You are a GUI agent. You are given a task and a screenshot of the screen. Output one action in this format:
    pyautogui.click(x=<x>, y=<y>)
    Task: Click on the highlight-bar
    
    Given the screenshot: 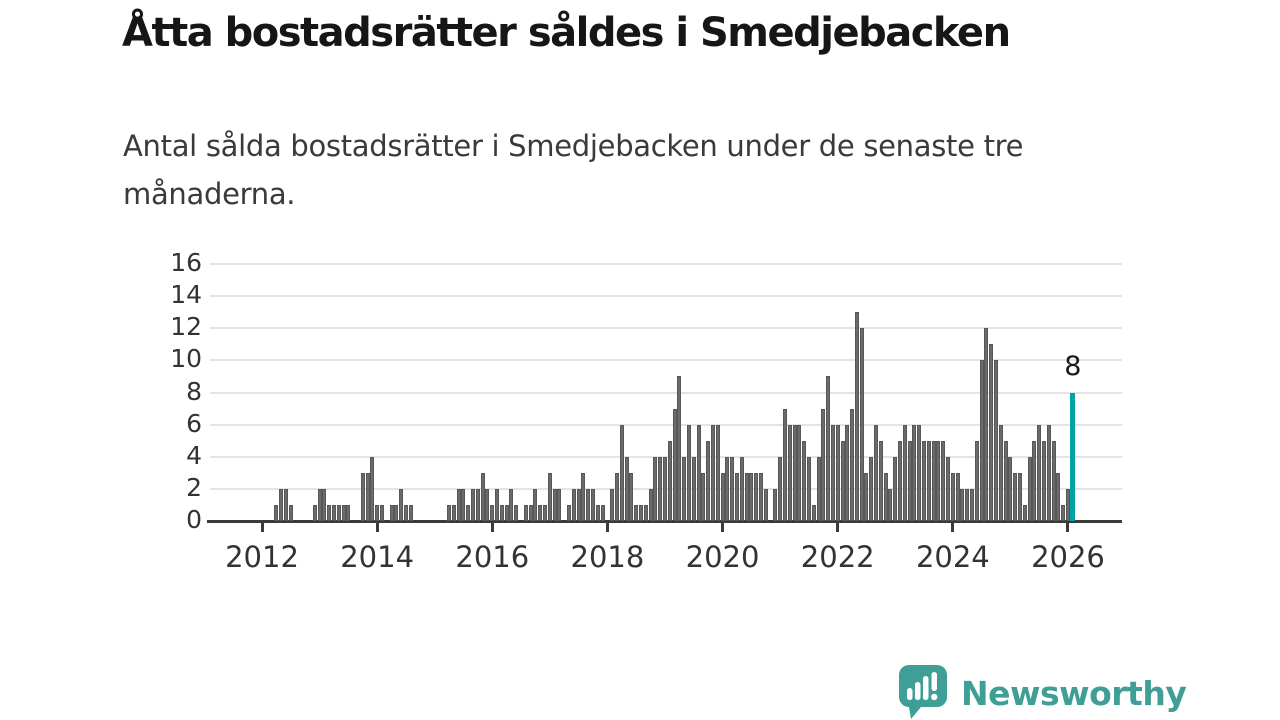 What is the action you would take?
    pyautogui.click(x=1073, y=456)
    